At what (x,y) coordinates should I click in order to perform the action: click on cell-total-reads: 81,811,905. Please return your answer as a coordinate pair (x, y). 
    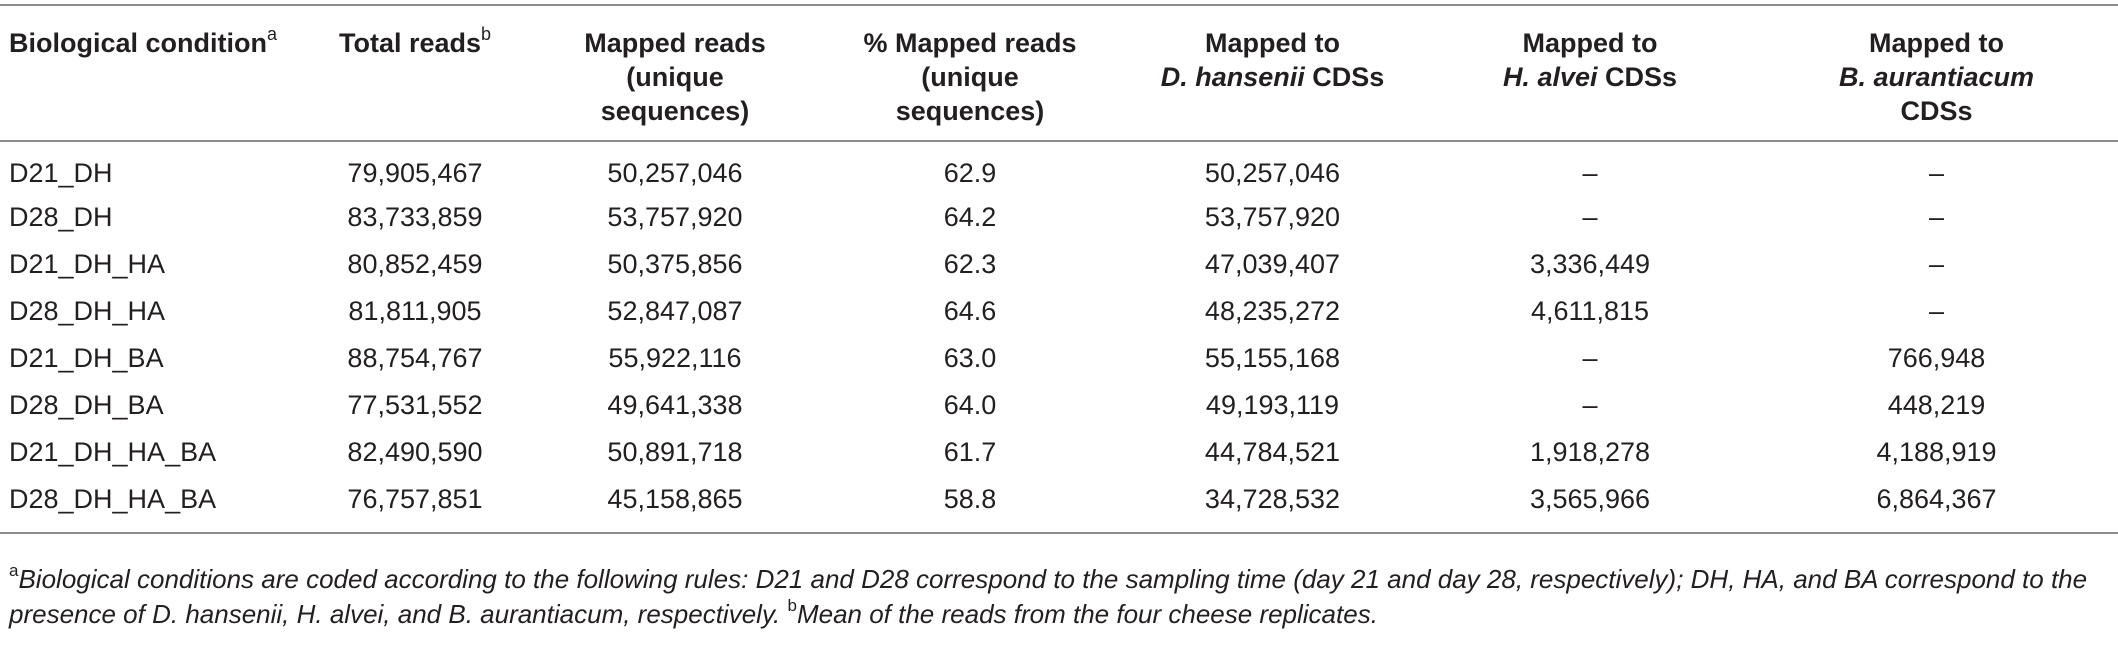
    Looking at the image, I should click on (415, 311).